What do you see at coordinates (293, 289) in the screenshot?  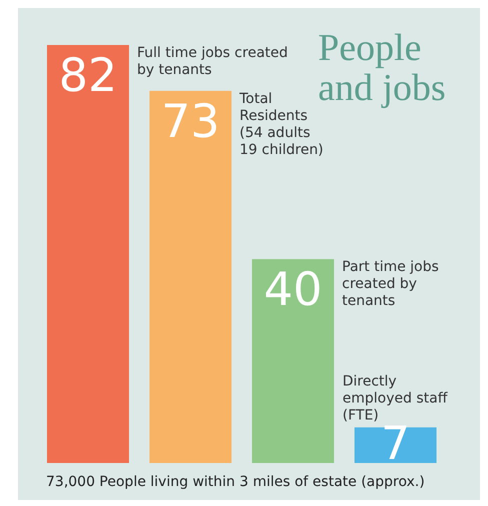 I see `data-label: 40` at bounding box center [293, 289].